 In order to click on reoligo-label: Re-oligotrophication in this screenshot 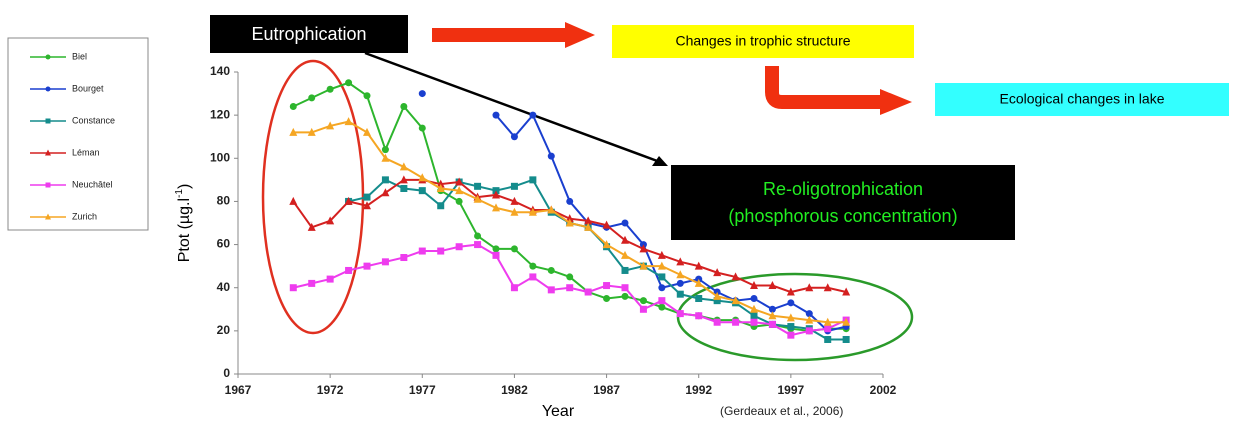, I will do `click(843, 189)`.